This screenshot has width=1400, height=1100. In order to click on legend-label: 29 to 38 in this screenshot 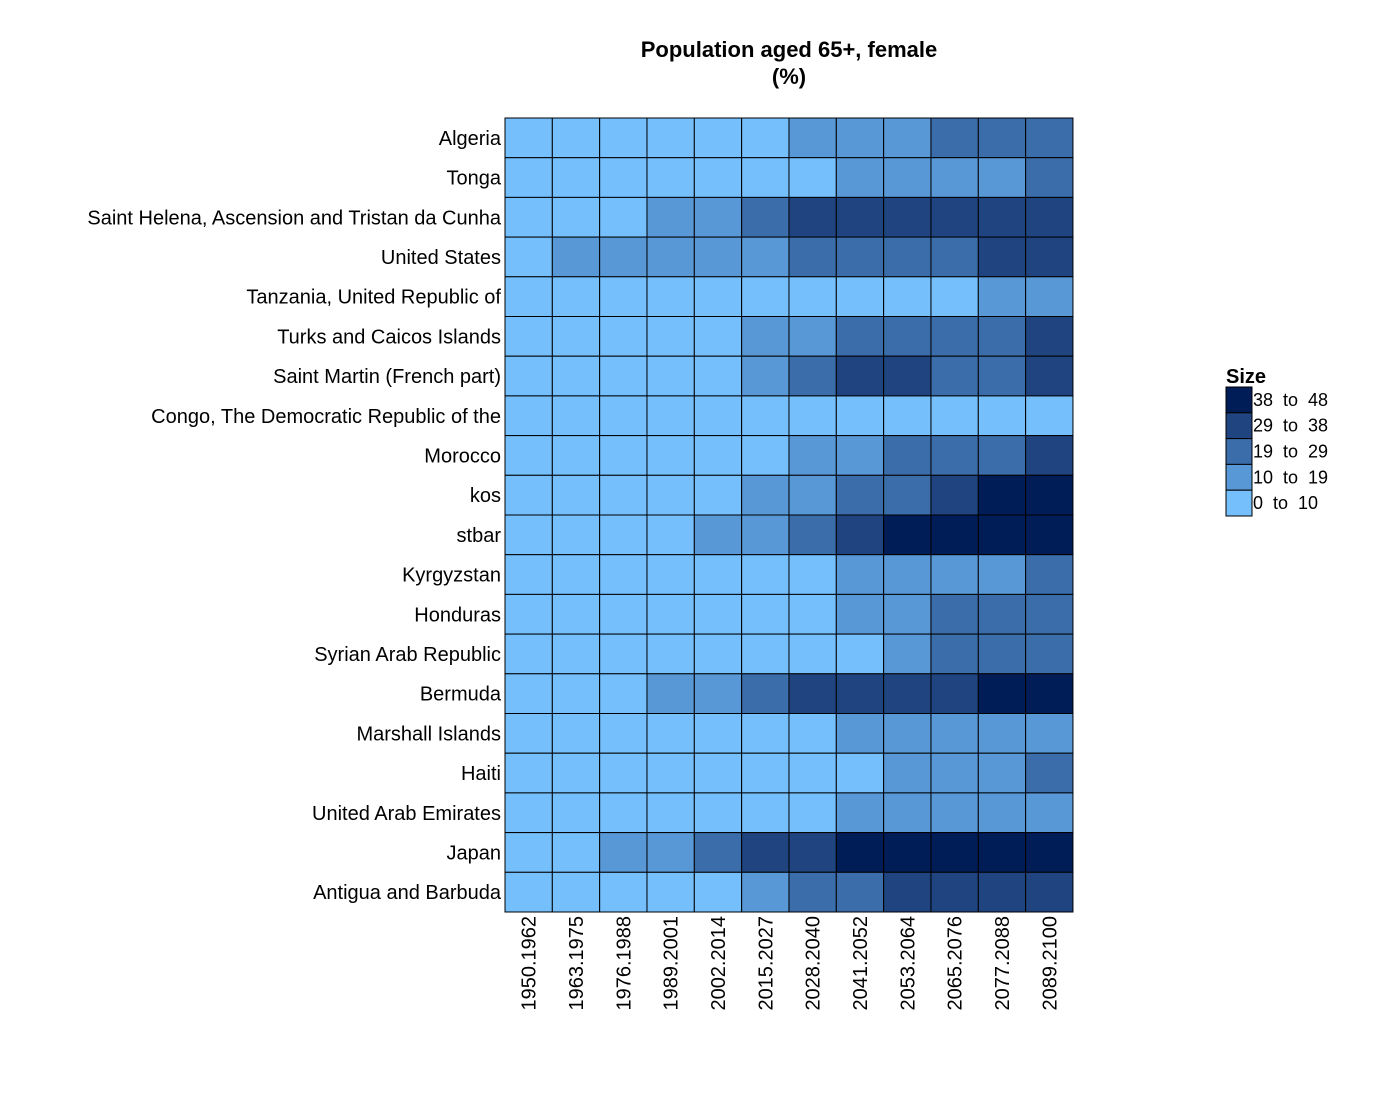, I will do `click(1290, 426)`.